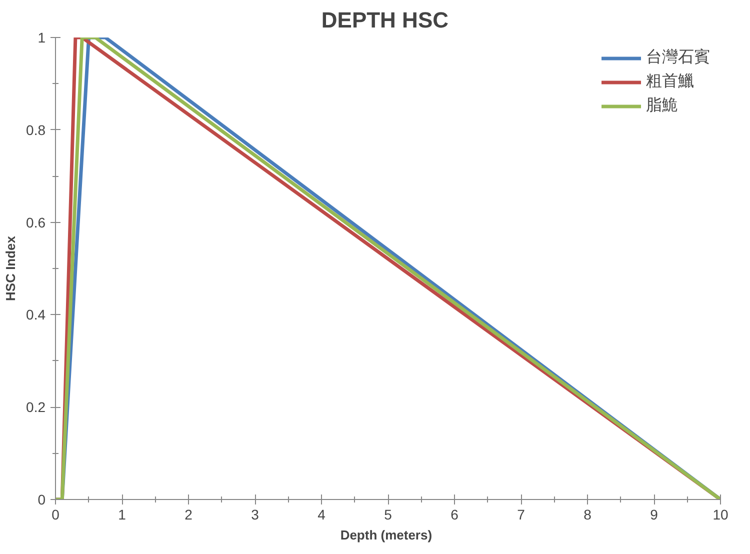 Image resolution: width=750 pixels, height=554 pixels. Describe the element at coordinates (521, 514) in the screenshot. I see `x-tick-label: 7` at that location.